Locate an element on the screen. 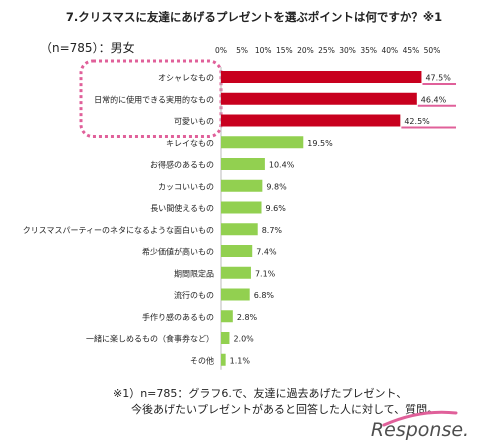 This screenshot has width=500, height=445. x-tick-label: 35% is located at coordinates (368, 50).